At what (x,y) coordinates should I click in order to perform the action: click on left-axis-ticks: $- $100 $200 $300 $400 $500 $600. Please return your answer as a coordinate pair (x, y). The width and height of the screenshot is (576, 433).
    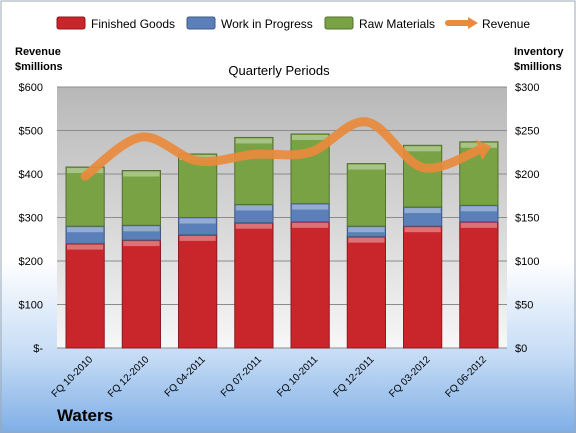
    Looking at the image, I should click on (31, 218).